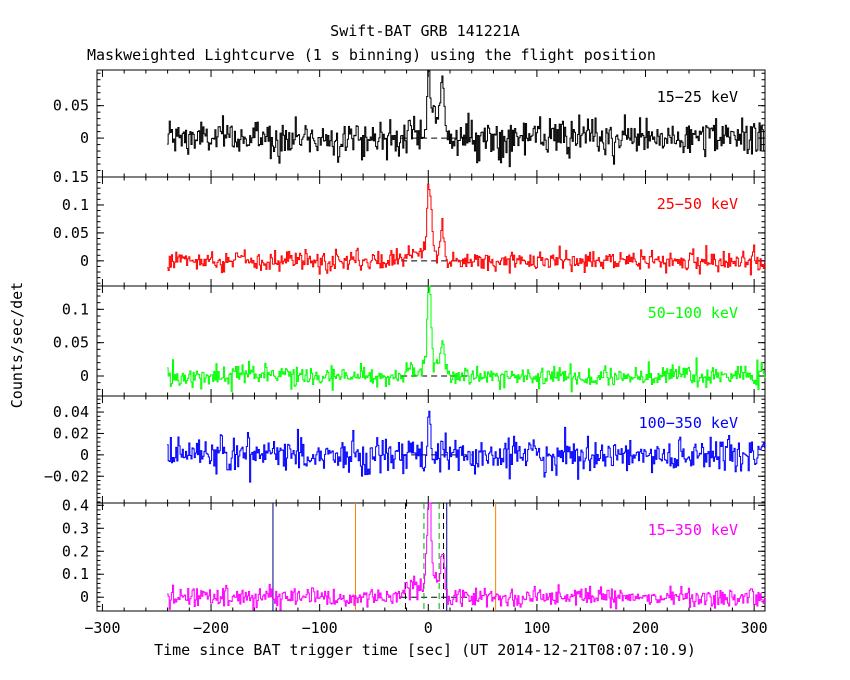 This screenshot has width=850, height=680. I want to click on x-axis: −300 −200 −100 0 100 200 300, so click(425, 628).